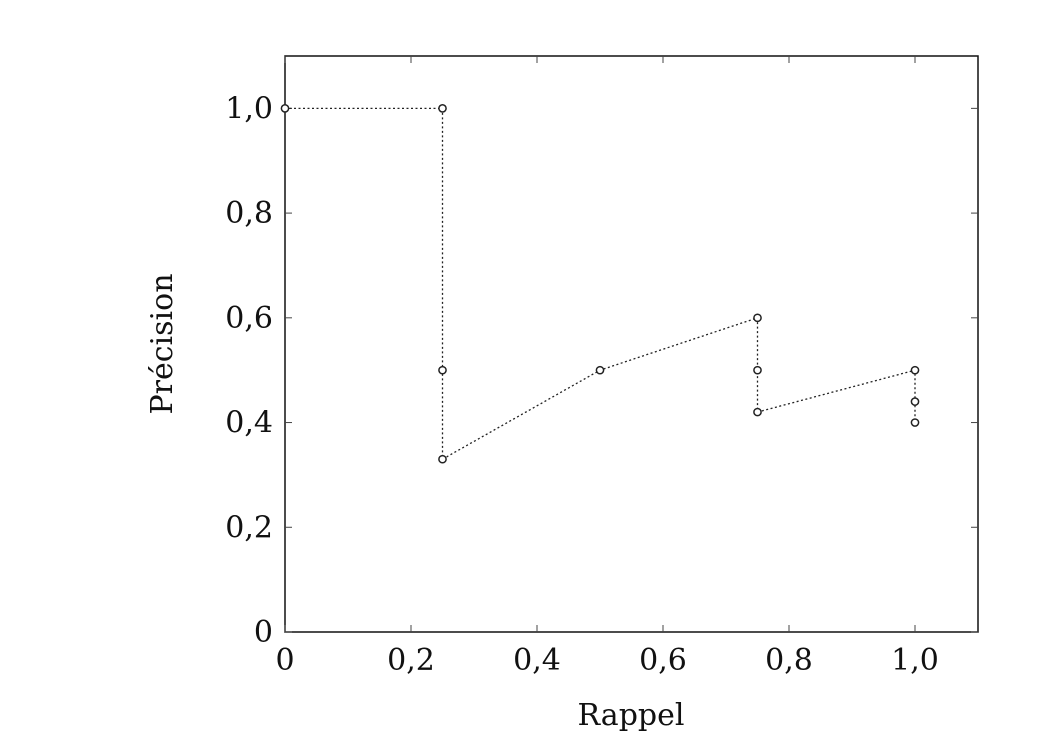 This screenshot has width=1058, height=756. Describe the element at coordinates (249, 108) in the screenshot. I see `y-tick-label: 1,0` at that location.